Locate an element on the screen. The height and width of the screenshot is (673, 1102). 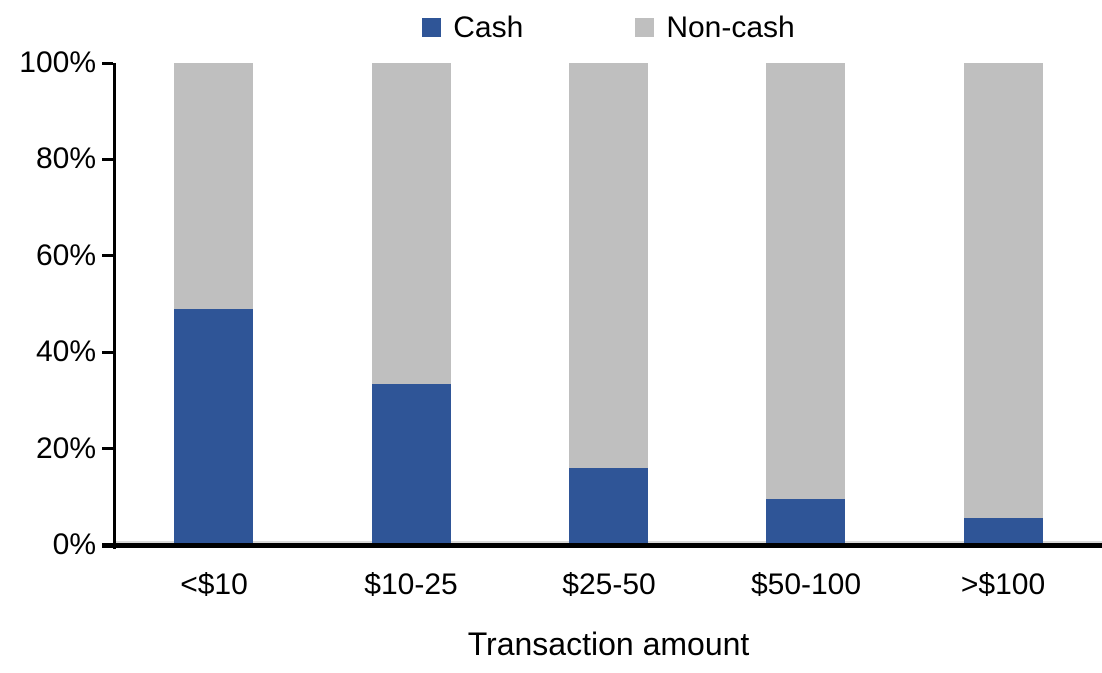
y-tick-label-0: 0% is located at coordinates (74, 544).